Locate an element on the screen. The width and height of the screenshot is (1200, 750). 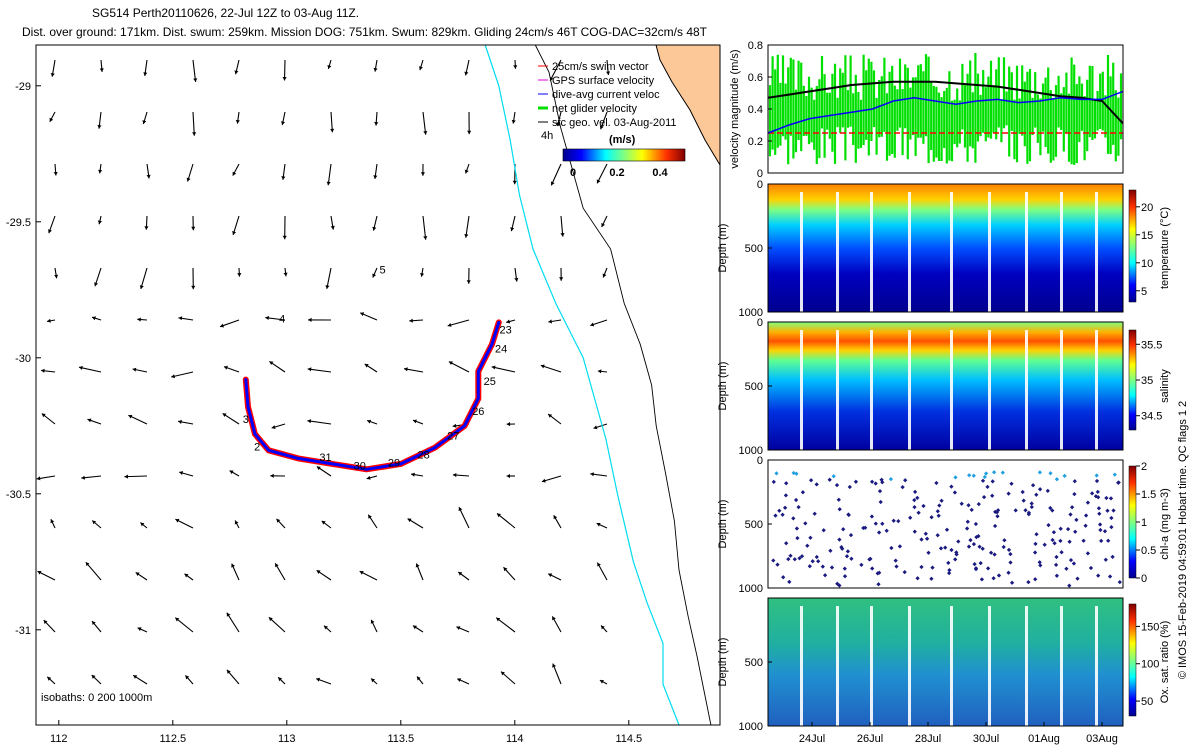
temperature-panel is located at coordinates (952, 248).